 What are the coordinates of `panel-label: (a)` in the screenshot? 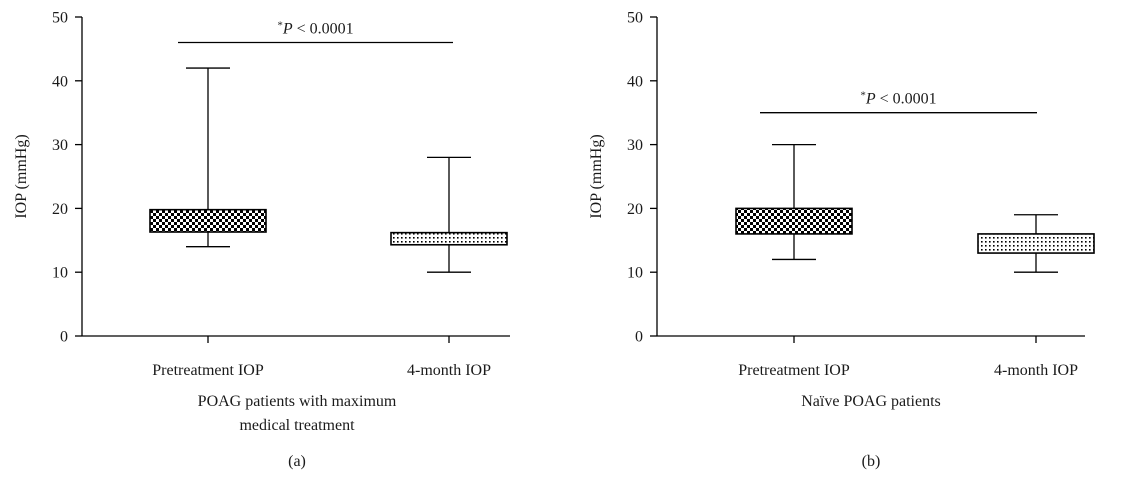 It's located at (297, 461).